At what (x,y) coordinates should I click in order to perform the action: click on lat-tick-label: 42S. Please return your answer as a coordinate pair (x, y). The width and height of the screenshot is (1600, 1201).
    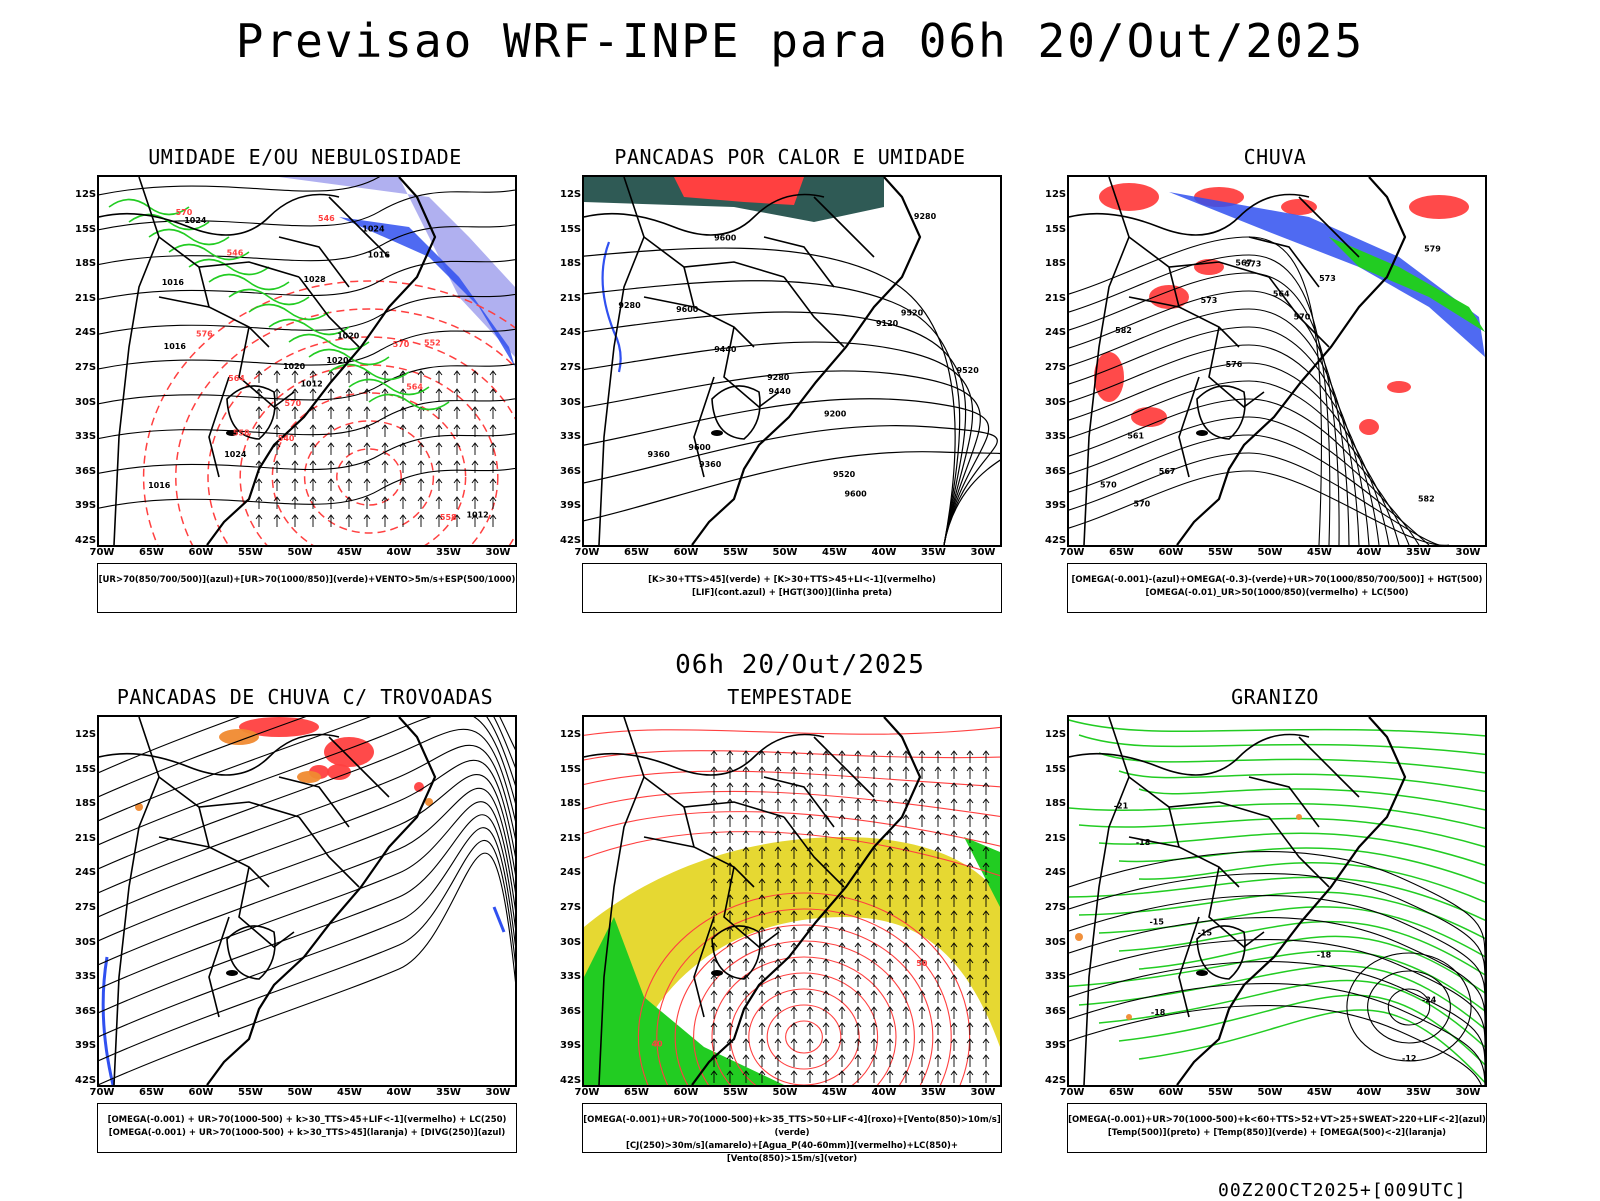
    Looking at the image, I should click on (86, 540).